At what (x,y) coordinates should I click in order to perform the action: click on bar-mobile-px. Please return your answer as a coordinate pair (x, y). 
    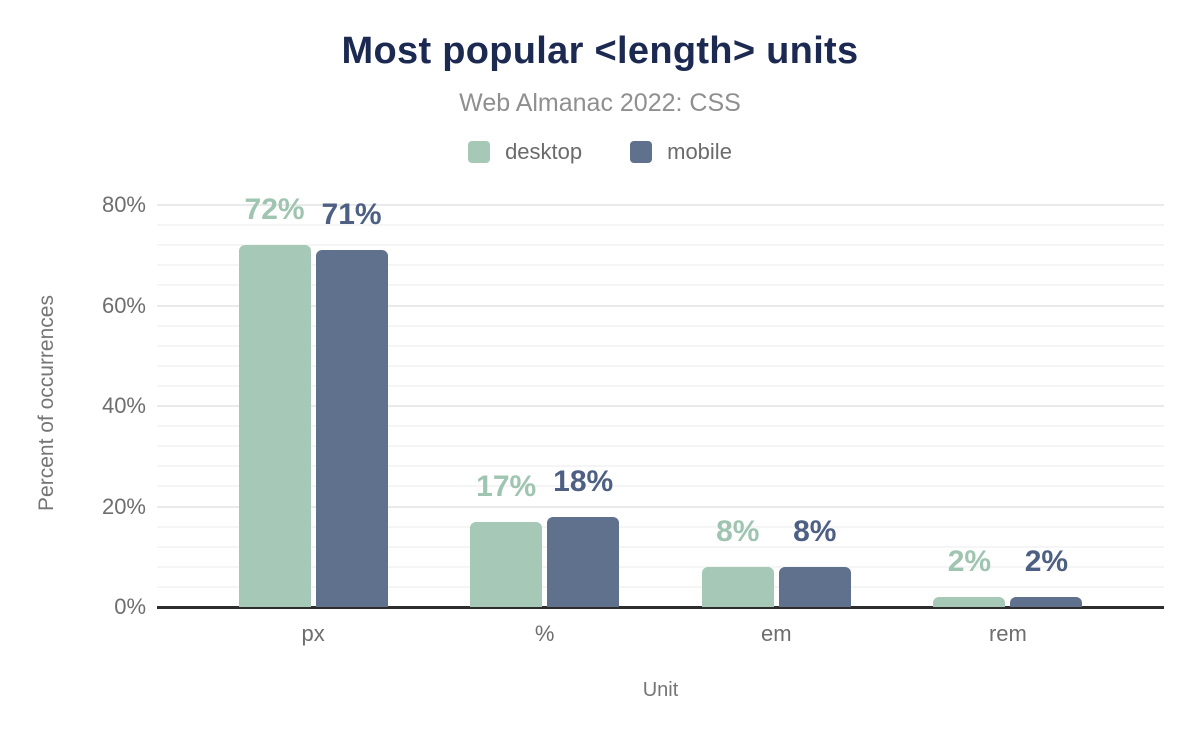
    Looking at the image, I should click on (351, 428).